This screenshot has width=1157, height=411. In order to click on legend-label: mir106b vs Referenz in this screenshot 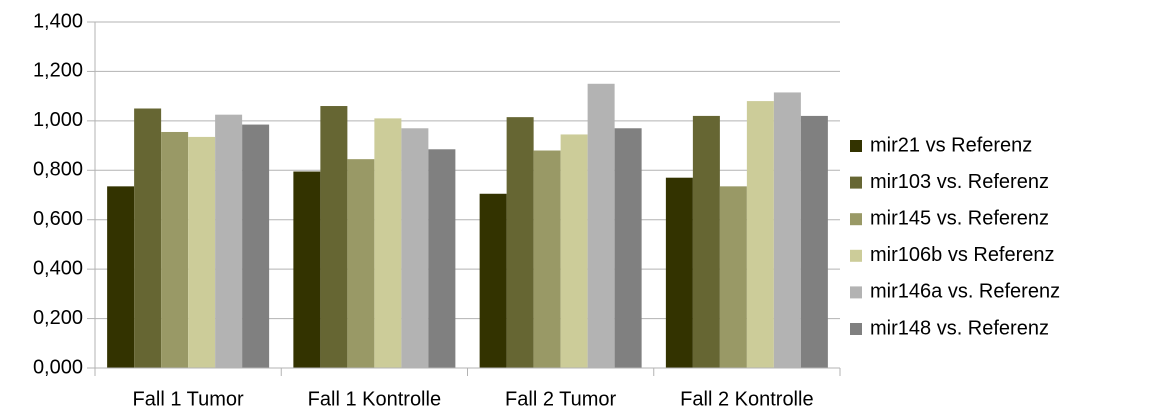, I will do `click(962, 255)`.